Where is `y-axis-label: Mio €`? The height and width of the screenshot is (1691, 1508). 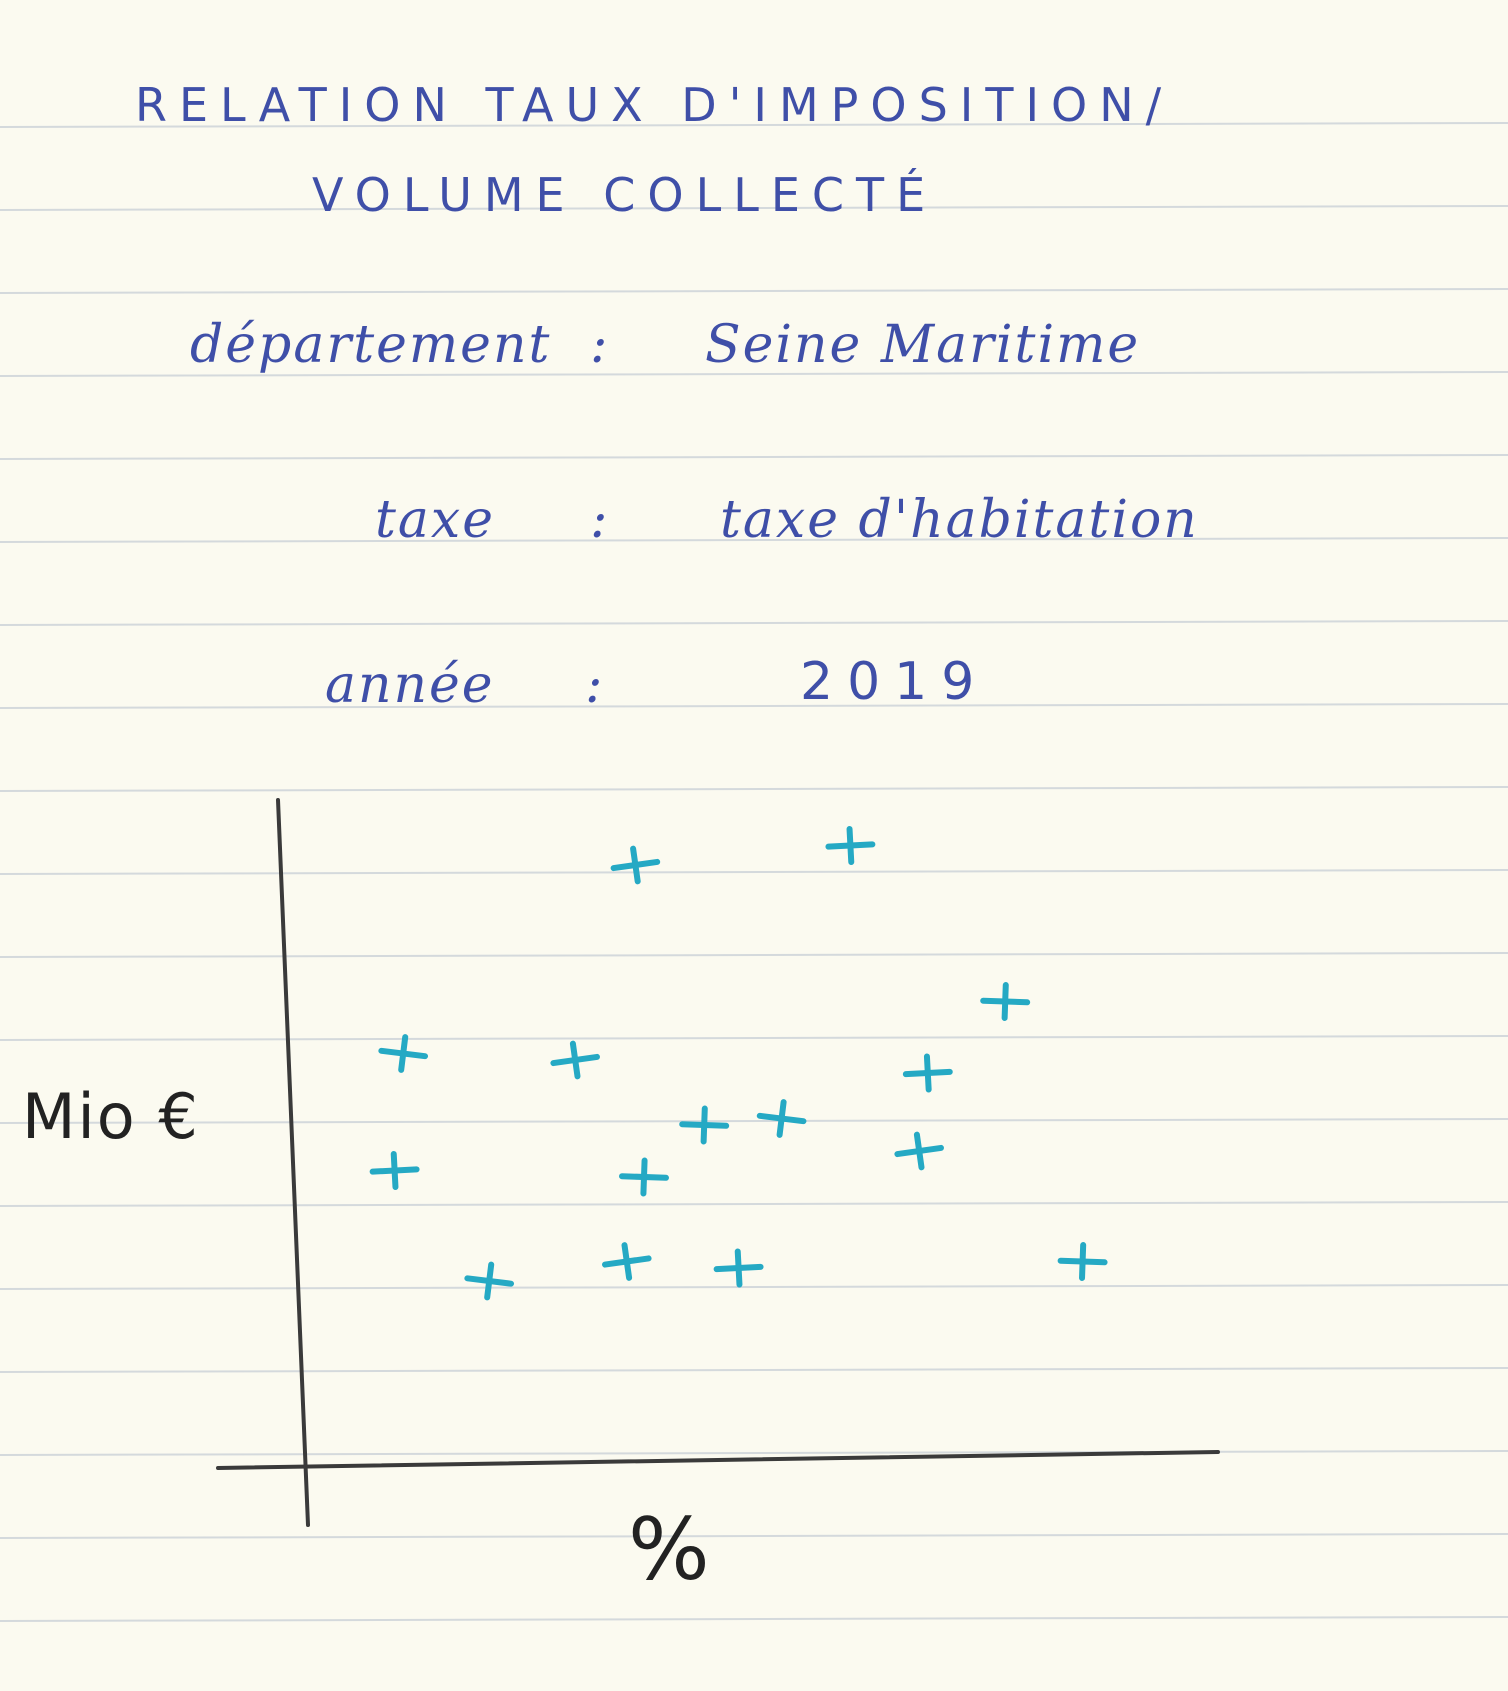
y-axis-label: Mio € is located at coordinates (111, 1116).